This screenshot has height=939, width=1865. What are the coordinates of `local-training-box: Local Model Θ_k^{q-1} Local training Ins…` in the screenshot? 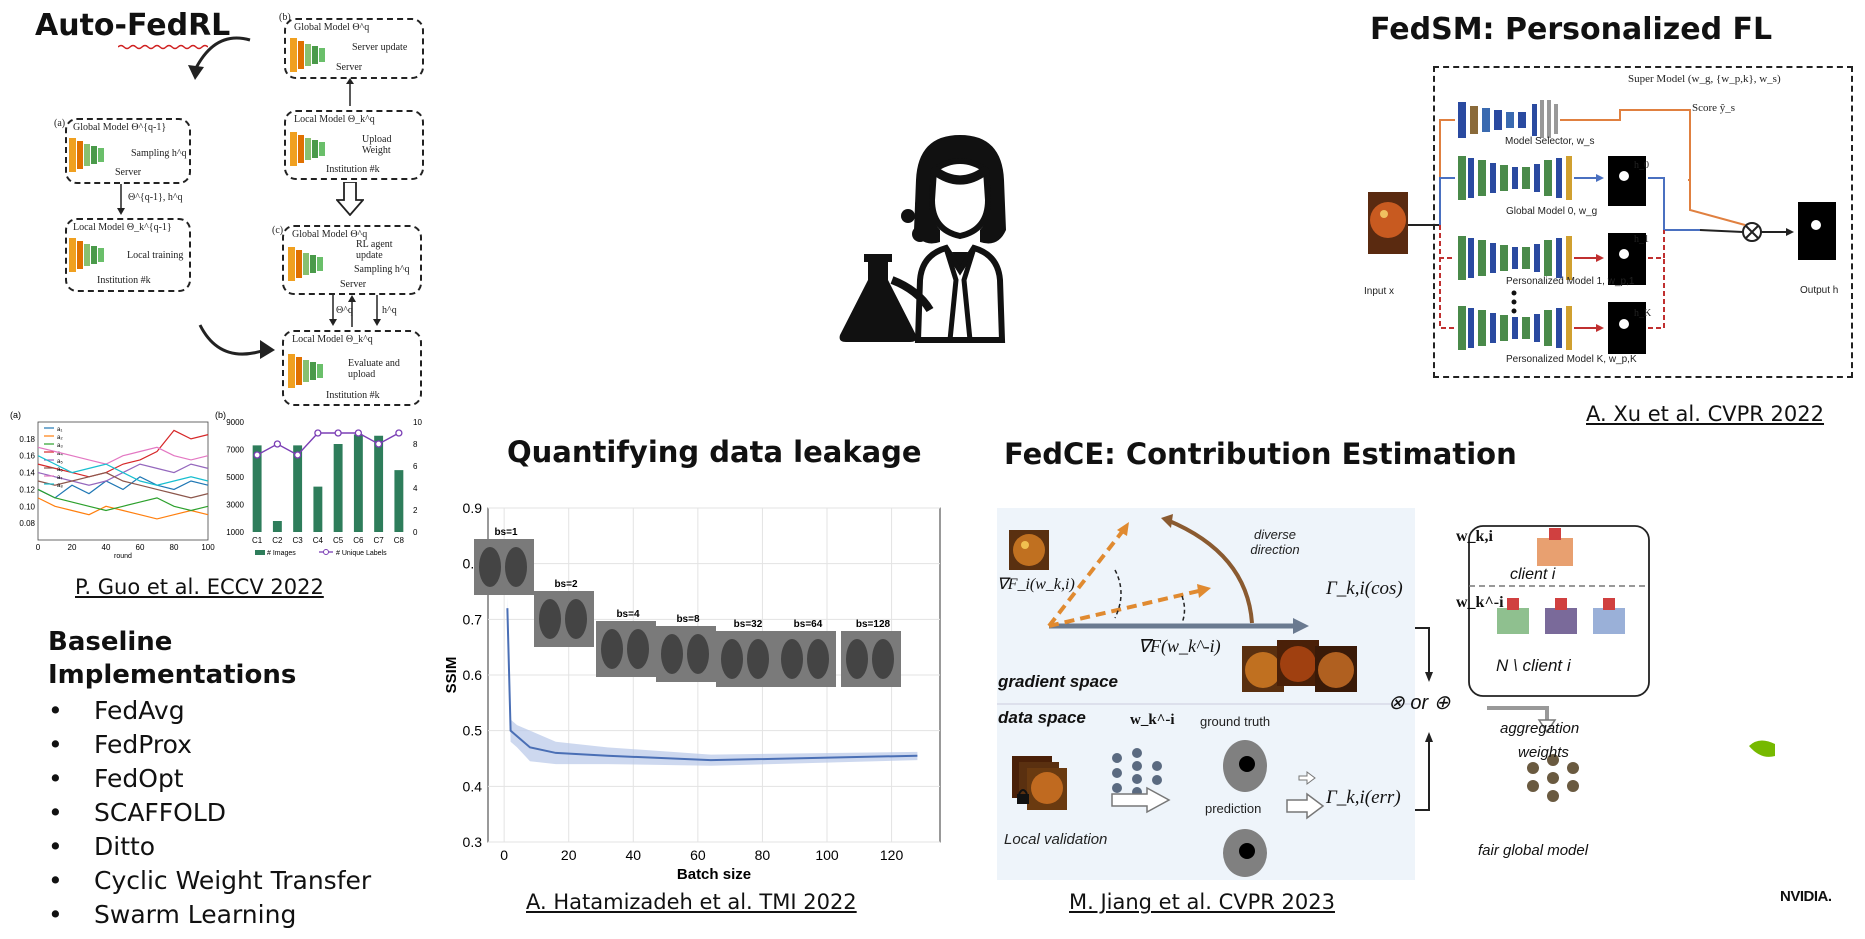 It's located at (128, 255).